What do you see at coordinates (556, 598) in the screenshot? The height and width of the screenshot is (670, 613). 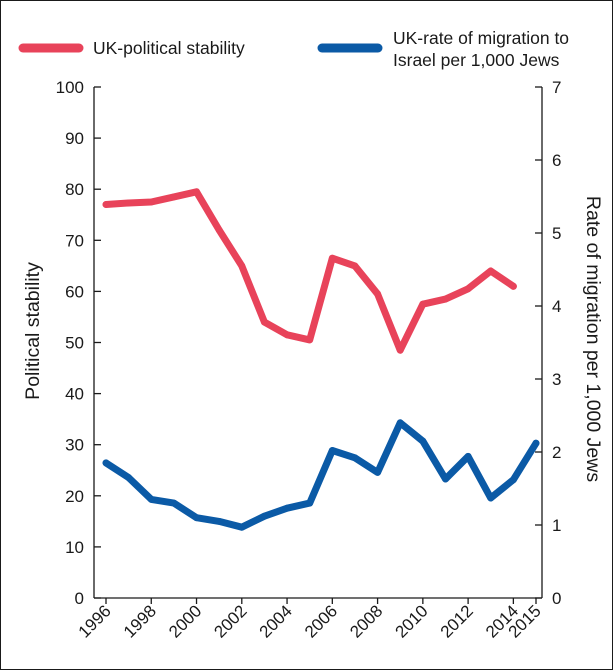 I see `y-right-tick-label: 0` at bounding box center [556, 598].